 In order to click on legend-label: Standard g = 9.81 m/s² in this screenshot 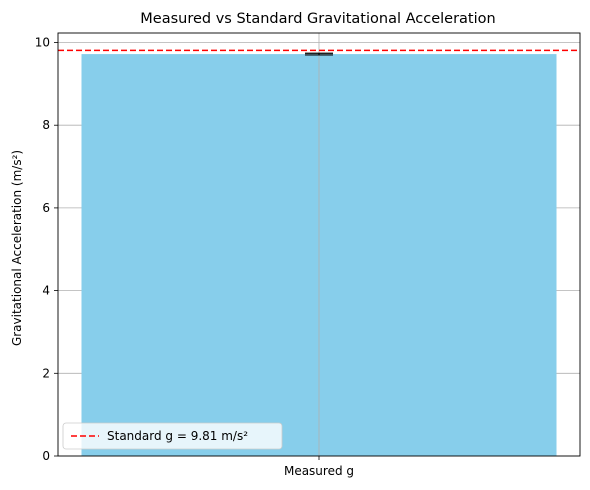, I will do `click(177, 436)`.